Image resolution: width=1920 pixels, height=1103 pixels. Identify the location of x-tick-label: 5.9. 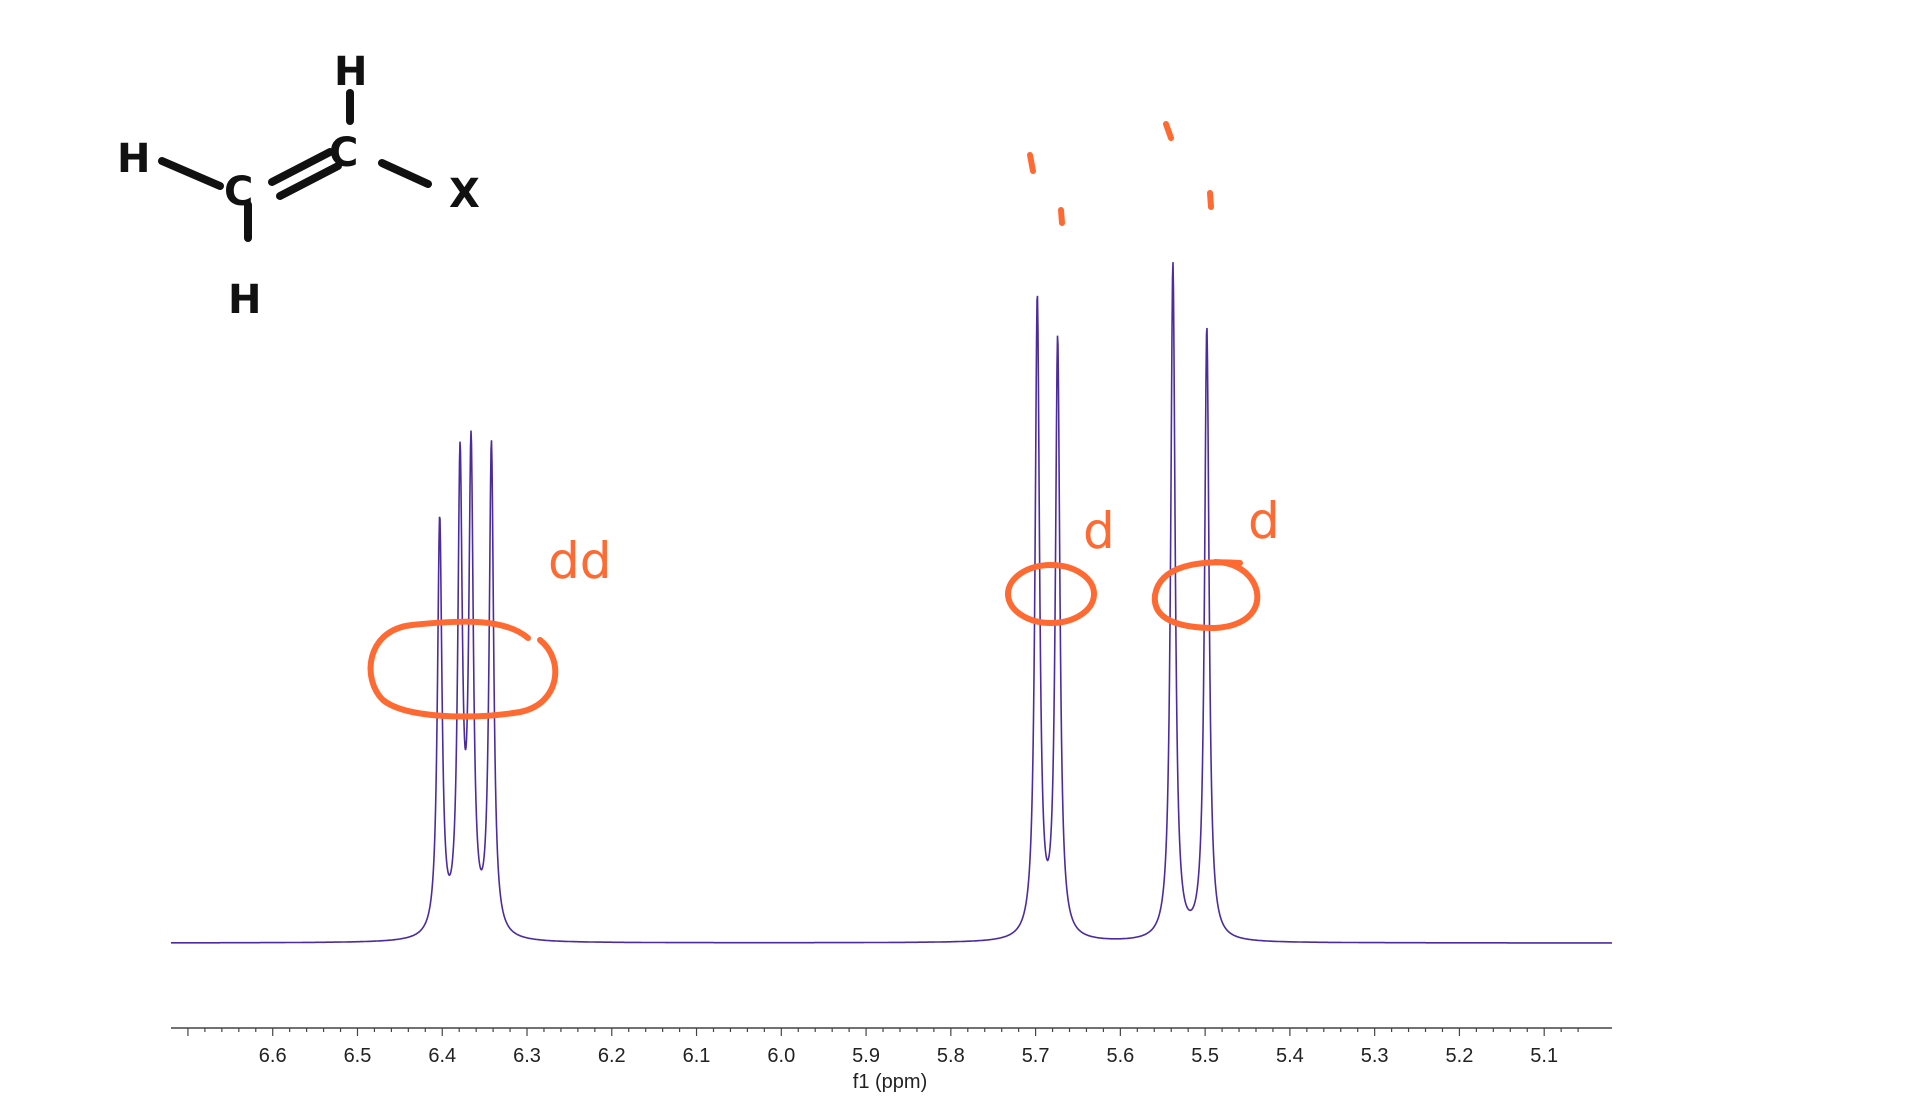
(866, 1056).